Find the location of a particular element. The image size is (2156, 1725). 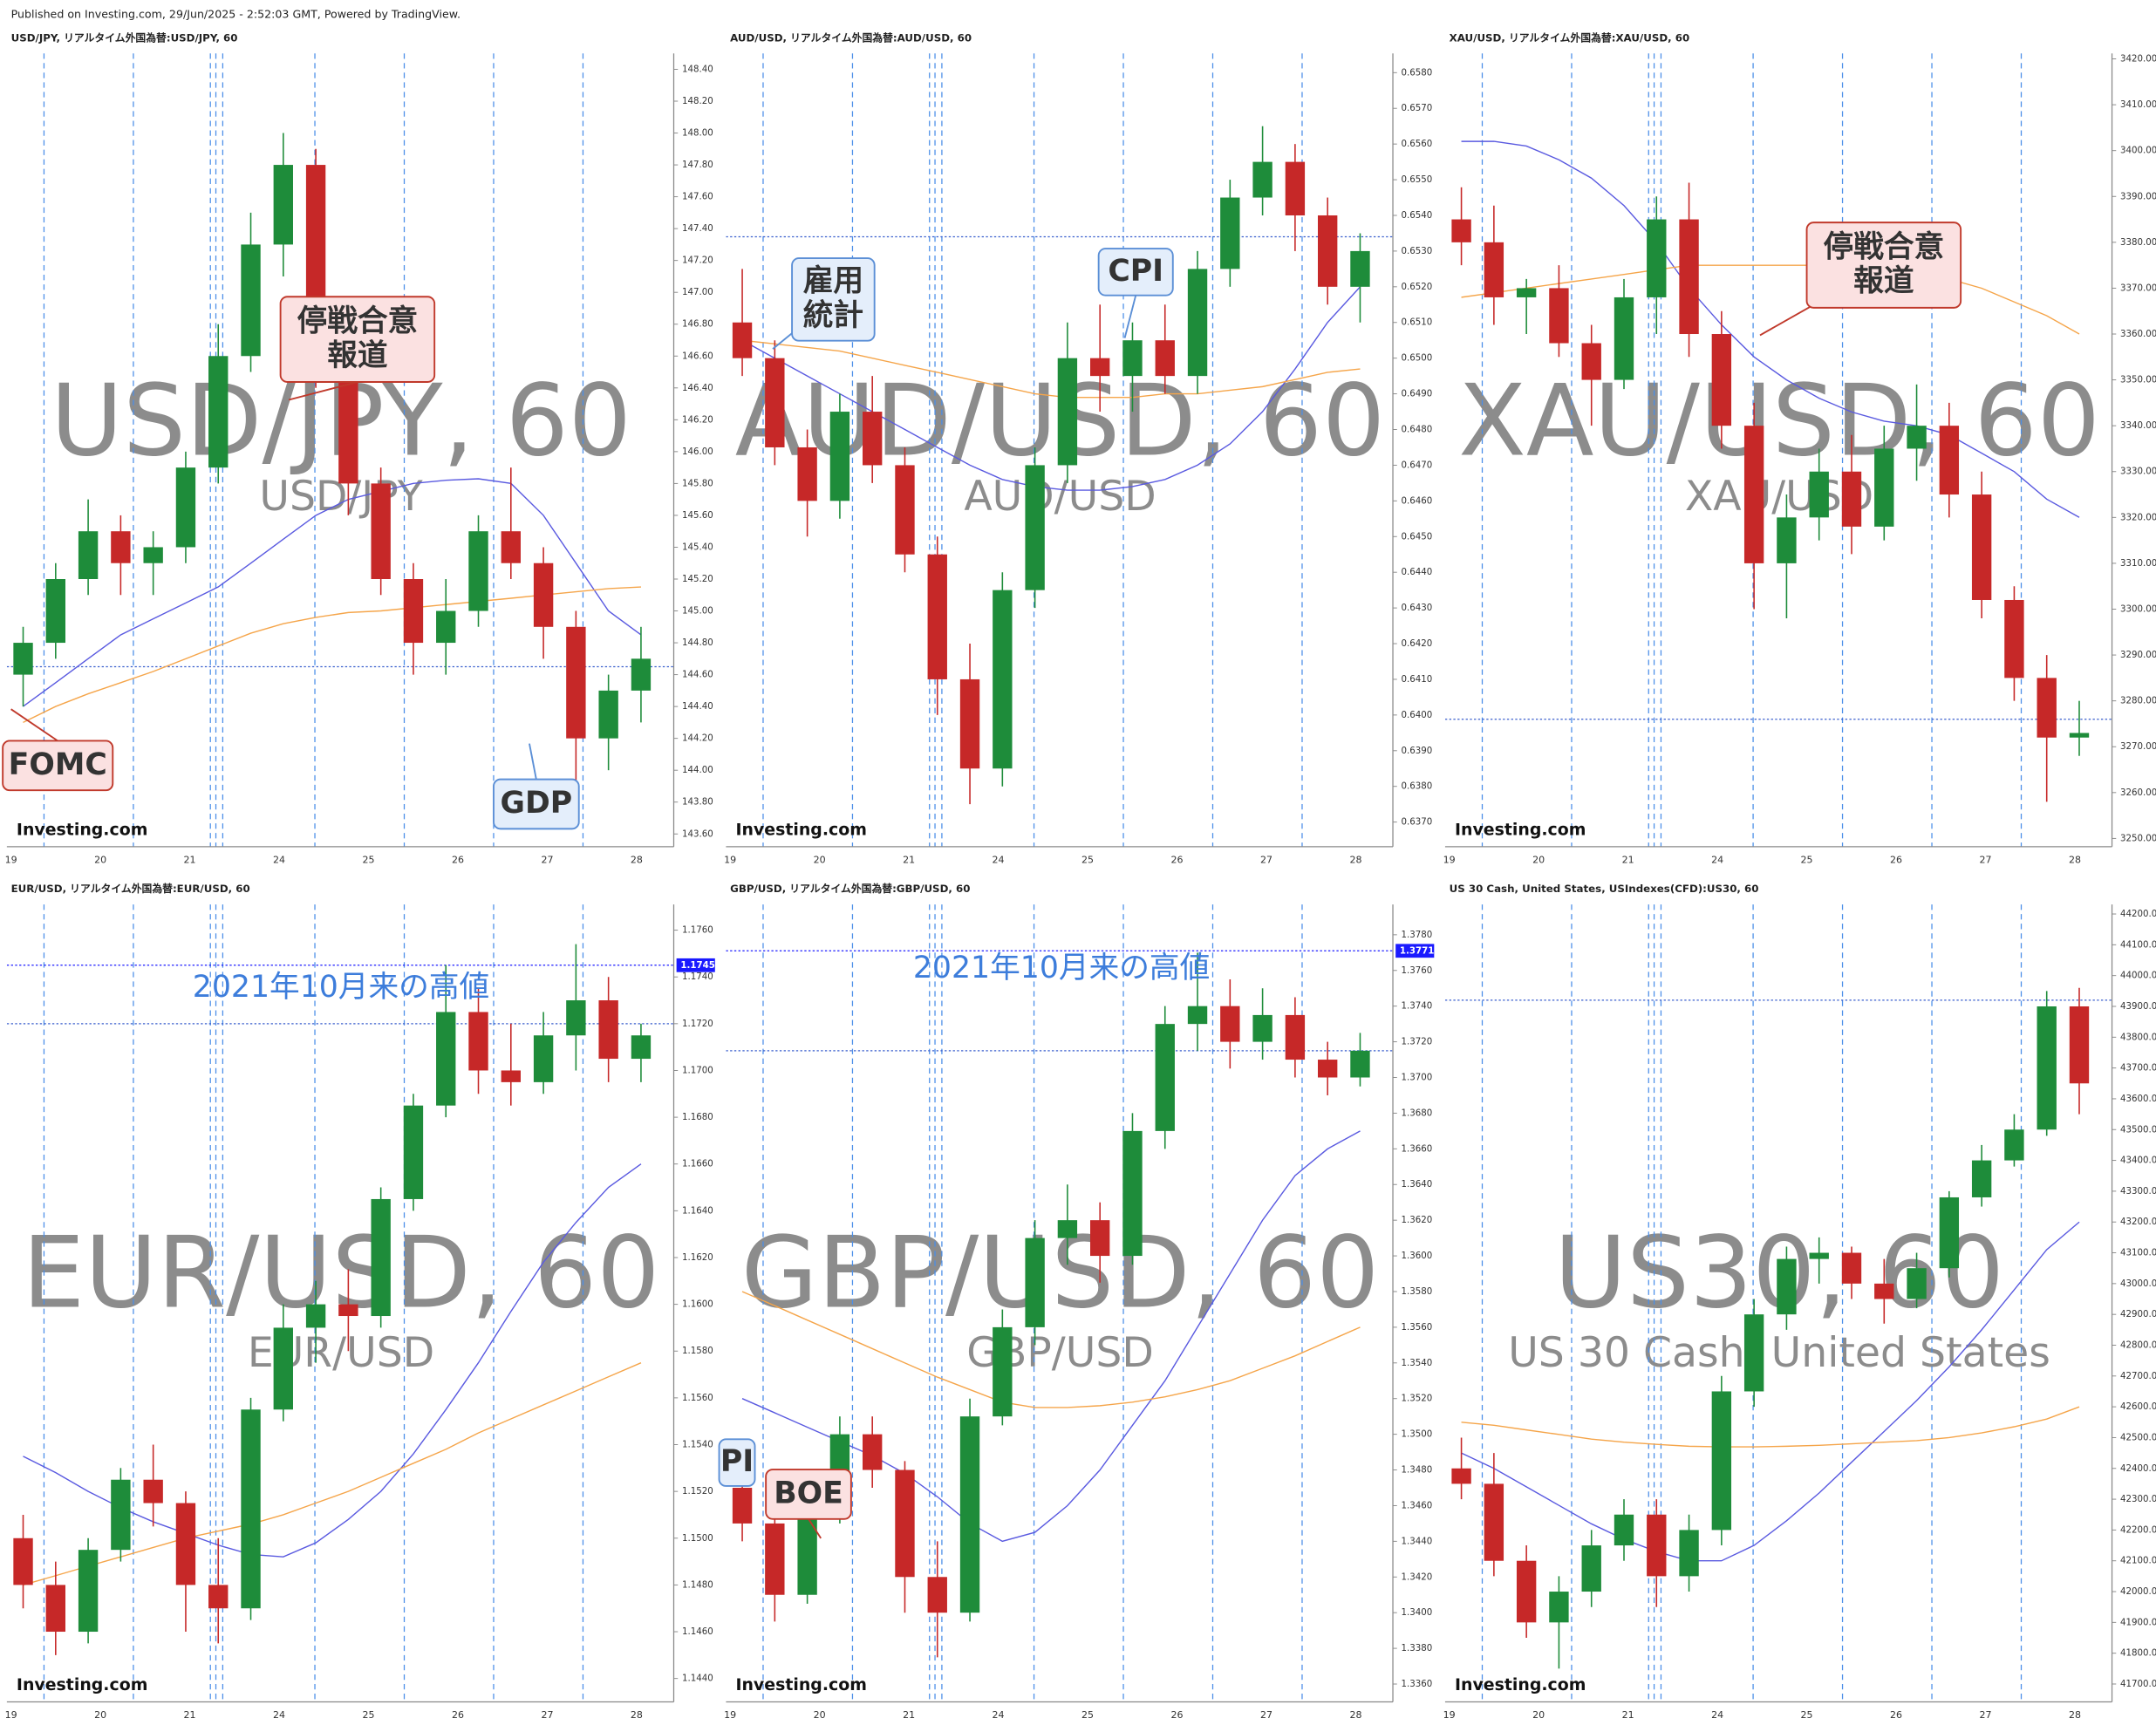

chart-title: XAU/USD, リアルタイム外国為替:XAU/USD, 60 is located at coordinates (1570, 37).